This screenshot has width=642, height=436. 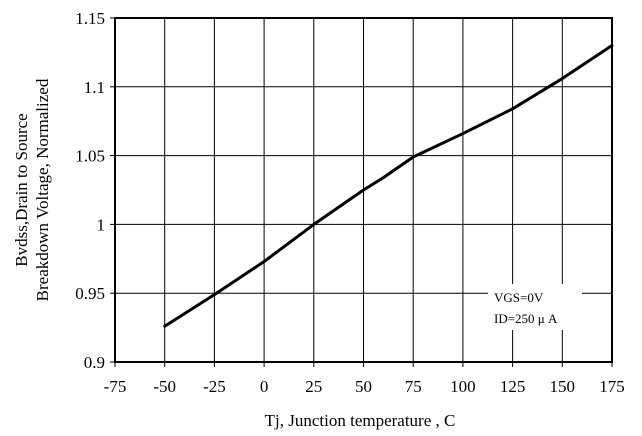 I want to click on annotation-id: ID=250 μ A, so click(x=526, y=318).